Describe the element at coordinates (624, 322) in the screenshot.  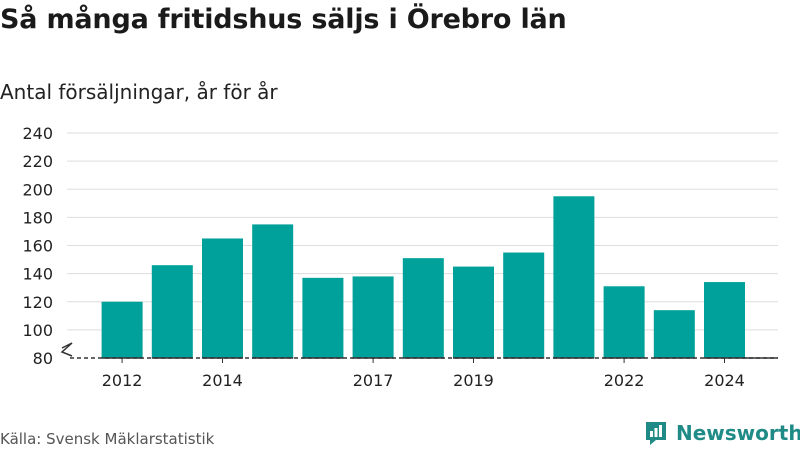
I see `bar-2022` at that location.